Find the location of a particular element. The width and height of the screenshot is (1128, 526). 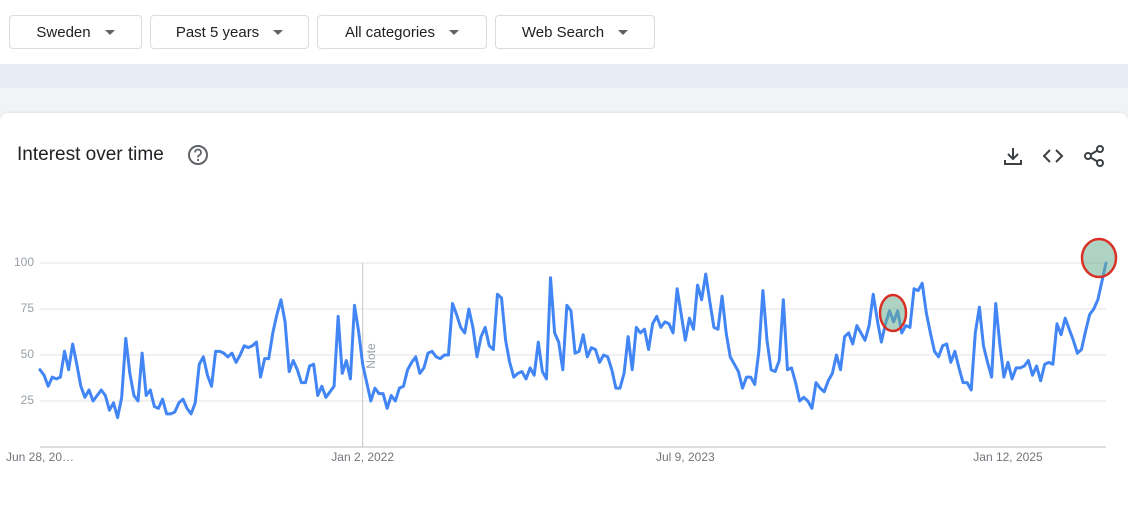

filter-button: Web Search is located at coordinates (575, 32).